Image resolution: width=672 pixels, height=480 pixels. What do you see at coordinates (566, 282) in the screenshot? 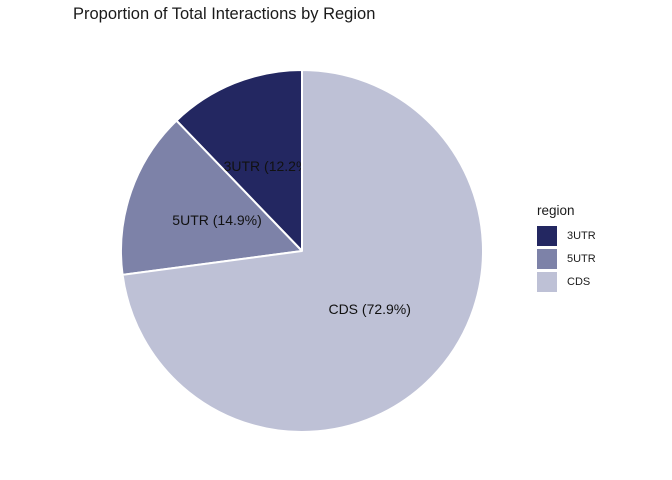
I see `legend-row: CDS` at bounding box center [566, 282].